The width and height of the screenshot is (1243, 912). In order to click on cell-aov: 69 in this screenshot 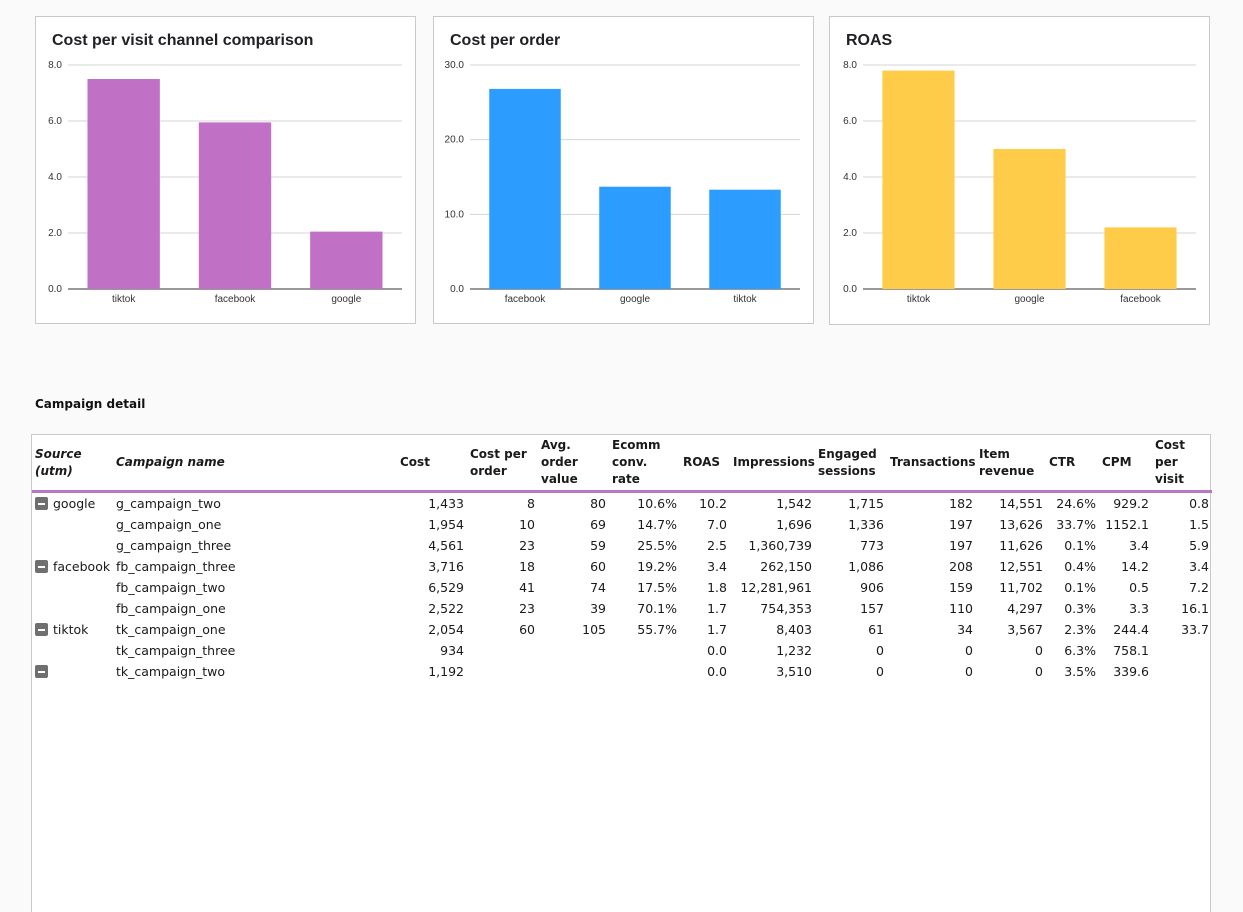, I will do `click(598, 524)`.